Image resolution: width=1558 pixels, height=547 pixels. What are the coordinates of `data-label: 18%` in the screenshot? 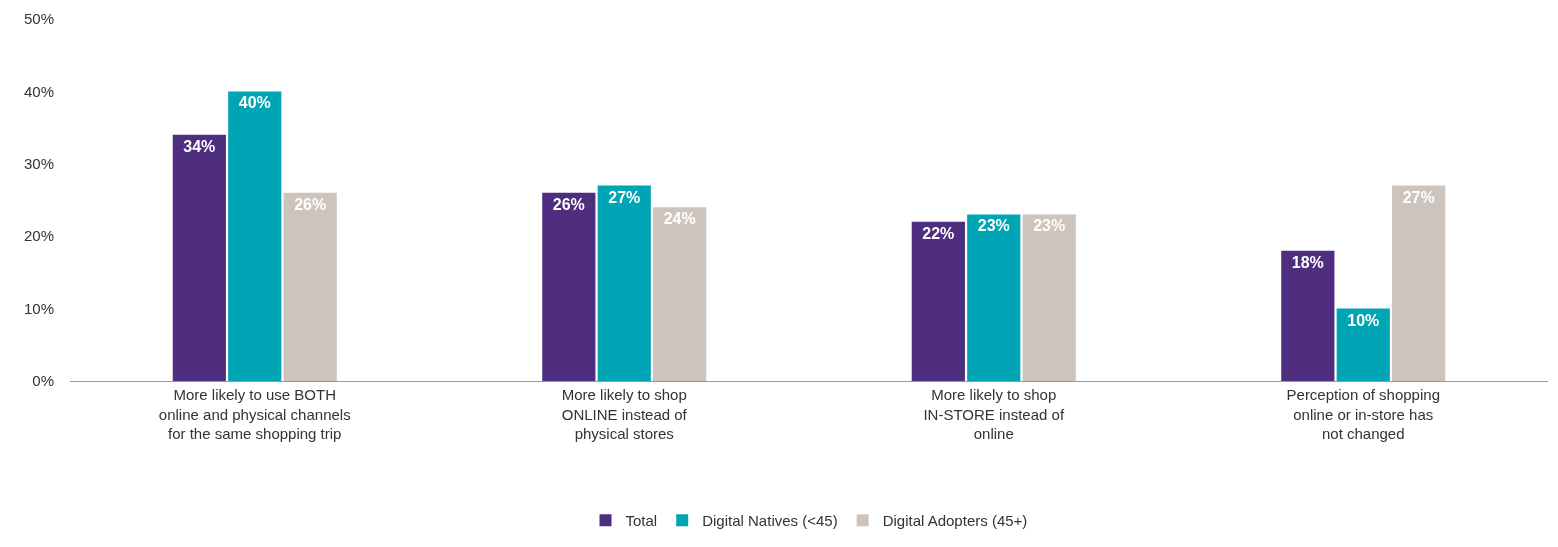 It's located at (1307, 262).